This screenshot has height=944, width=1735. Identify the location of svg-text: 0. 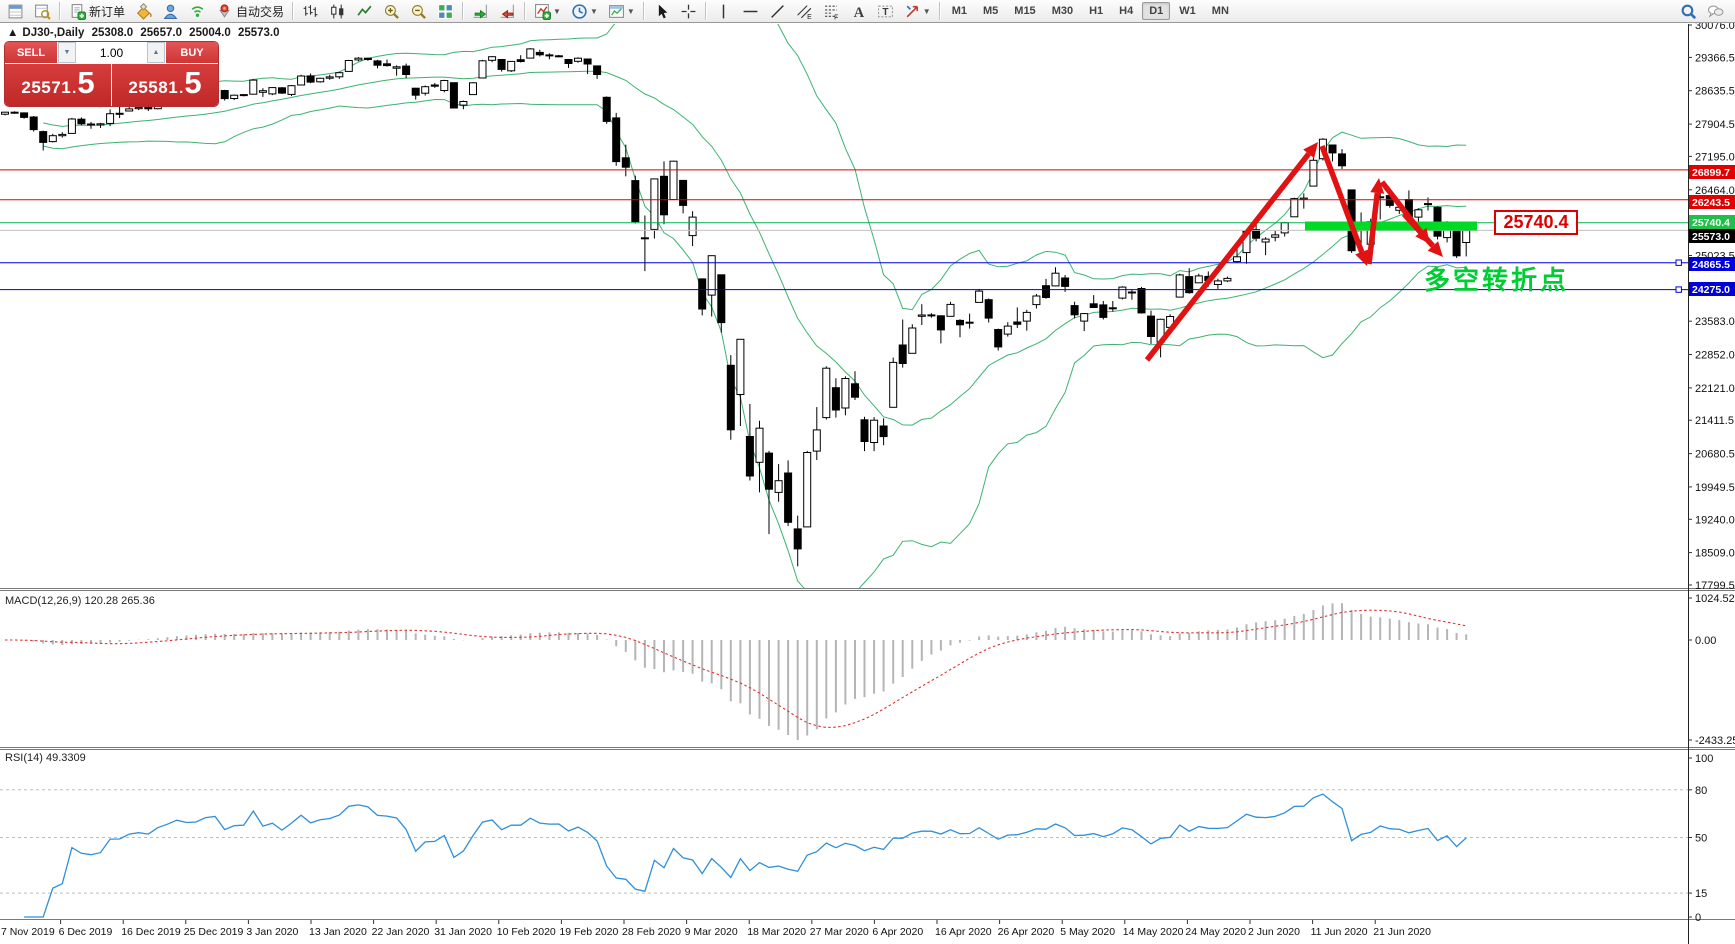
(1698, 918).